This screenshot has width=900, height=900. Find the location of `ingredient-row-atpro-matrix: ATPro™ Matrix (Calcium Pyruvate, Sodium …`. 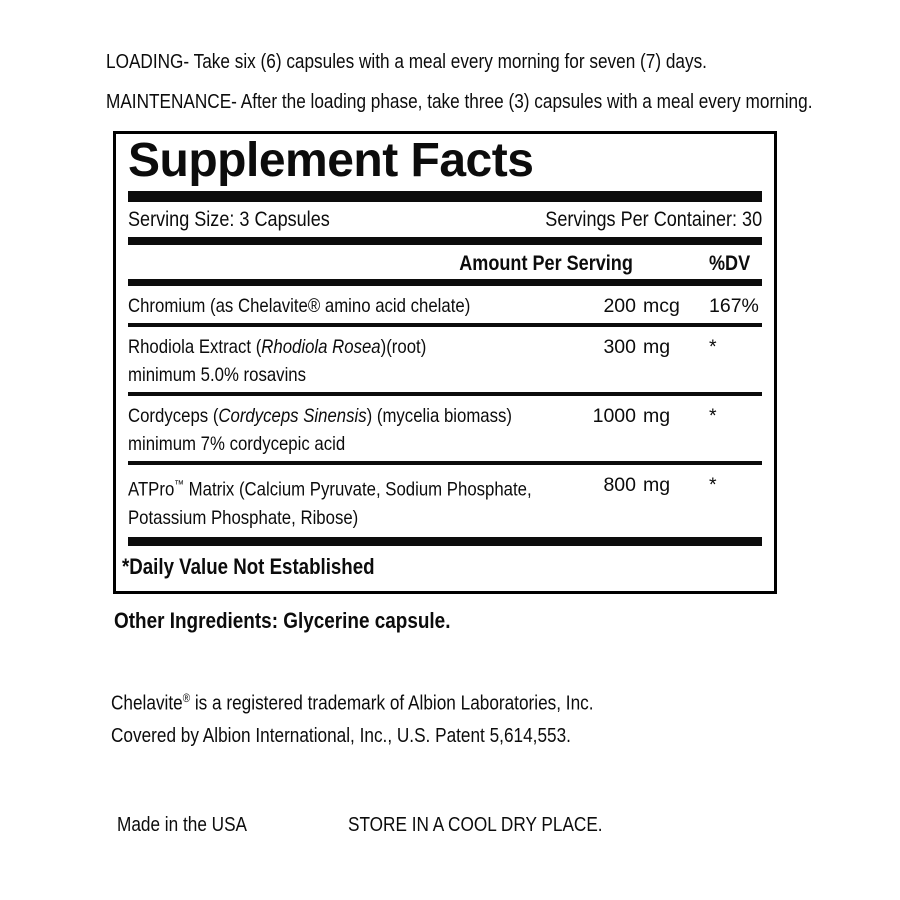

ingredient-row-atpro-matrix: ATPro™ Matrix (Calcium Pyruvate, Sodium … is located at coordinates (445, 501).